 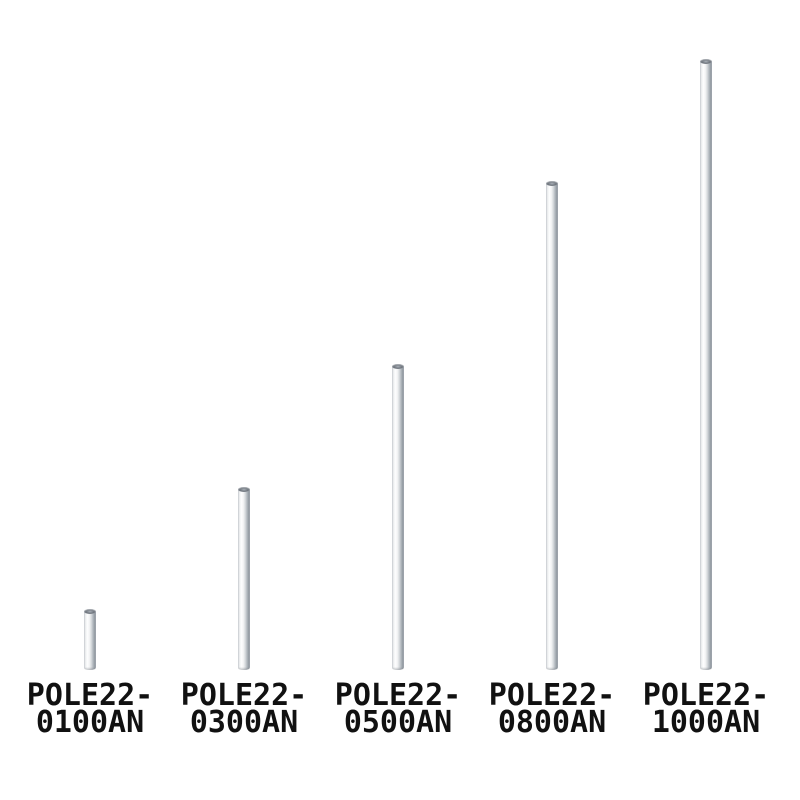 I want to click on product-code-label: POLE22- 0500AN, so click(x=398, y=709).